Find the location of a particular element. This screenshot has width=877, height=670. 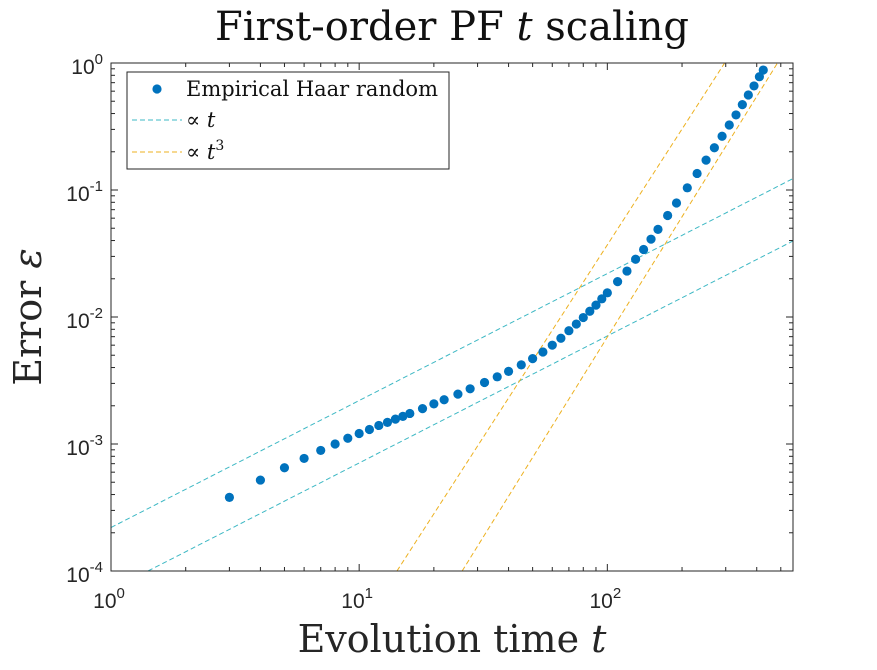

x-tick-label-exp: 0 is located at coordinates (121, 593).